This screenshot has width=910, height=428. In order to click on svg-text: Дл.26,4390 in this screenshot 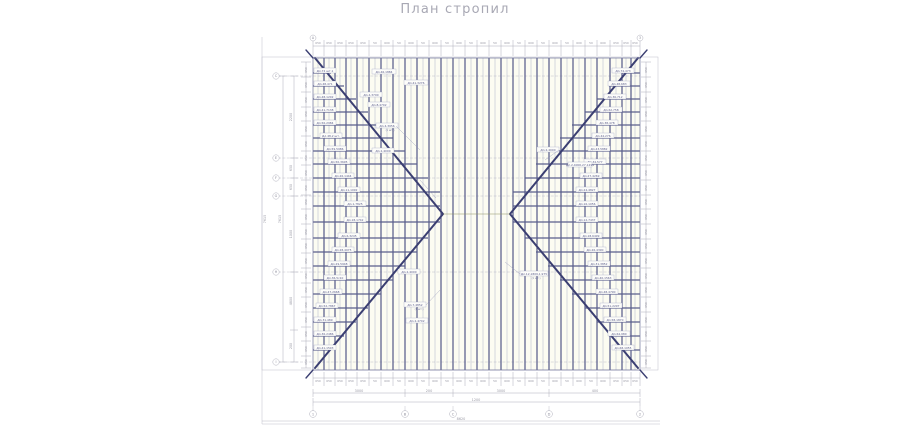, I will do `click(595, 250)`.